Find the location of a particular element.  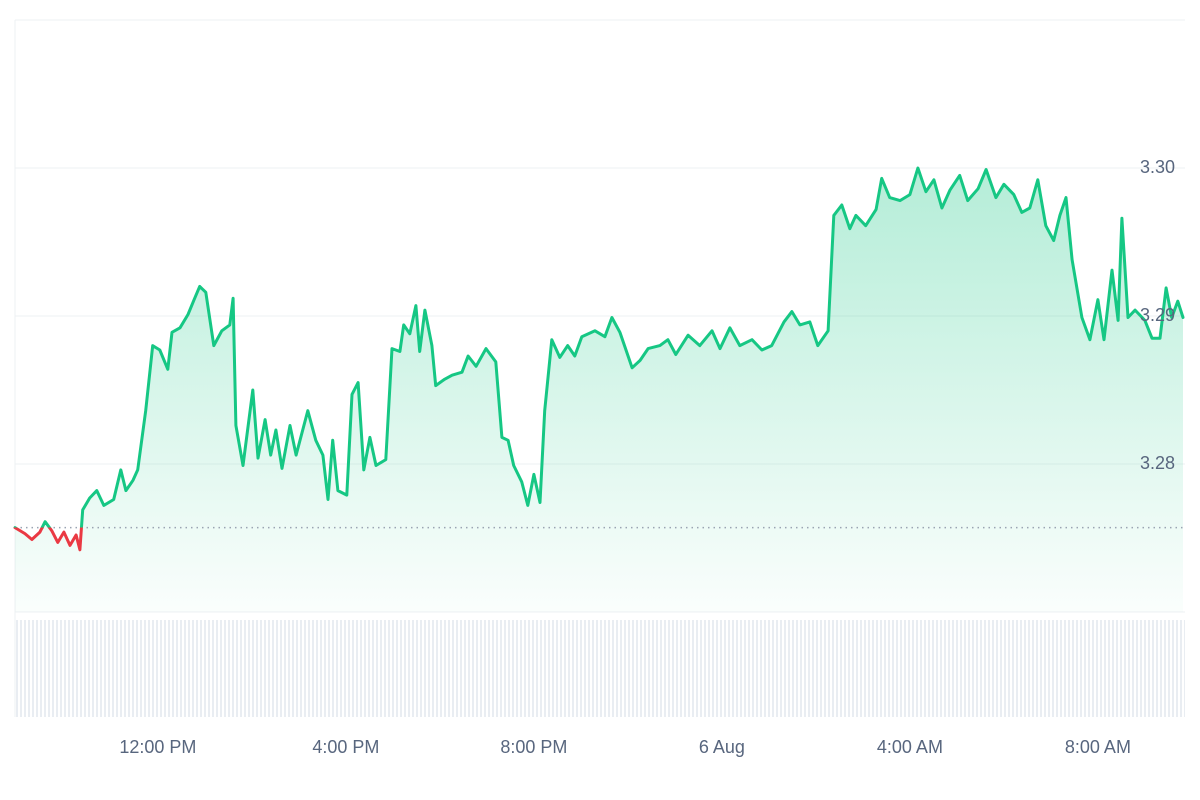

x-tick-label: 6 Aug is located at coordinates (722, 747).